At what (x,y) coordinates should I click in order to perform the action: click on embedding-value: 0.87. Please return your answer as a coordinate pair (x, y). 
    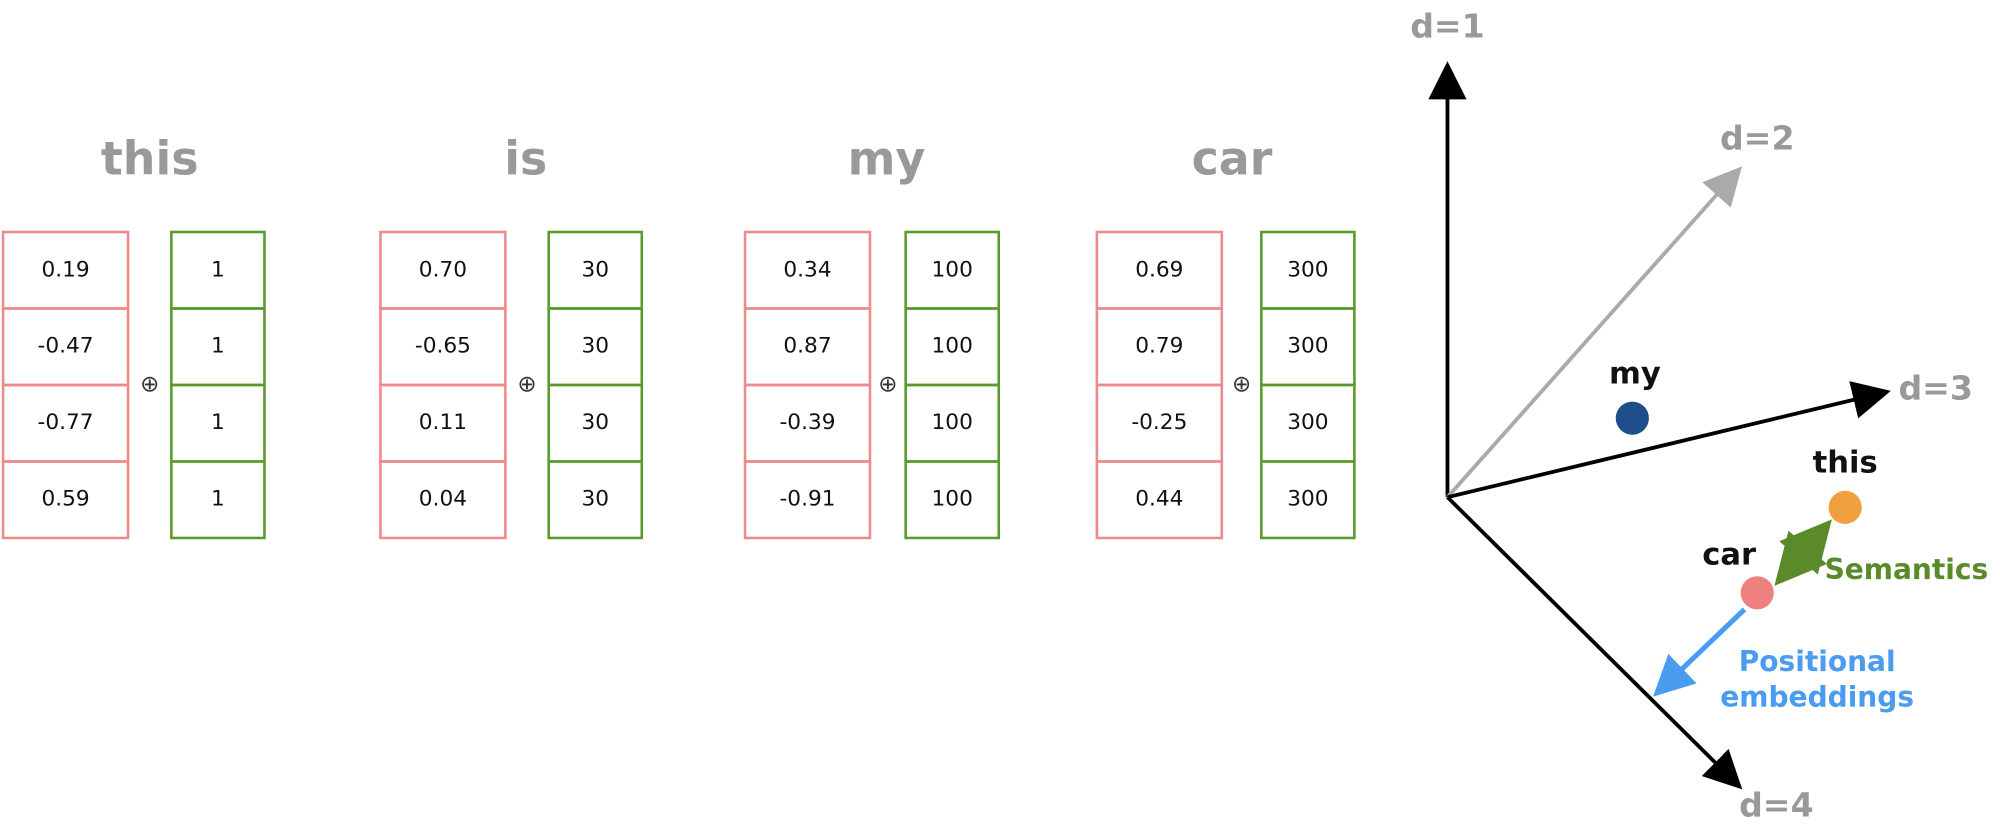
    Looking at the image, I should click on (807, 346).